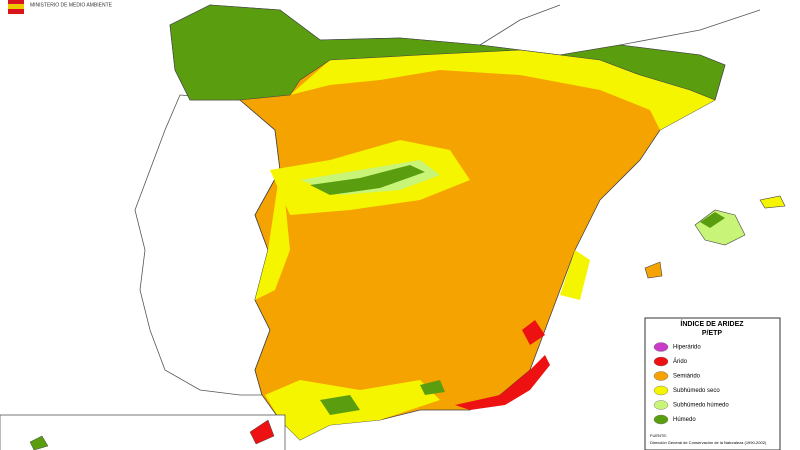 The width and height of the screenshot is (800, 450). I want to click on ibiza, so click(653, 270).